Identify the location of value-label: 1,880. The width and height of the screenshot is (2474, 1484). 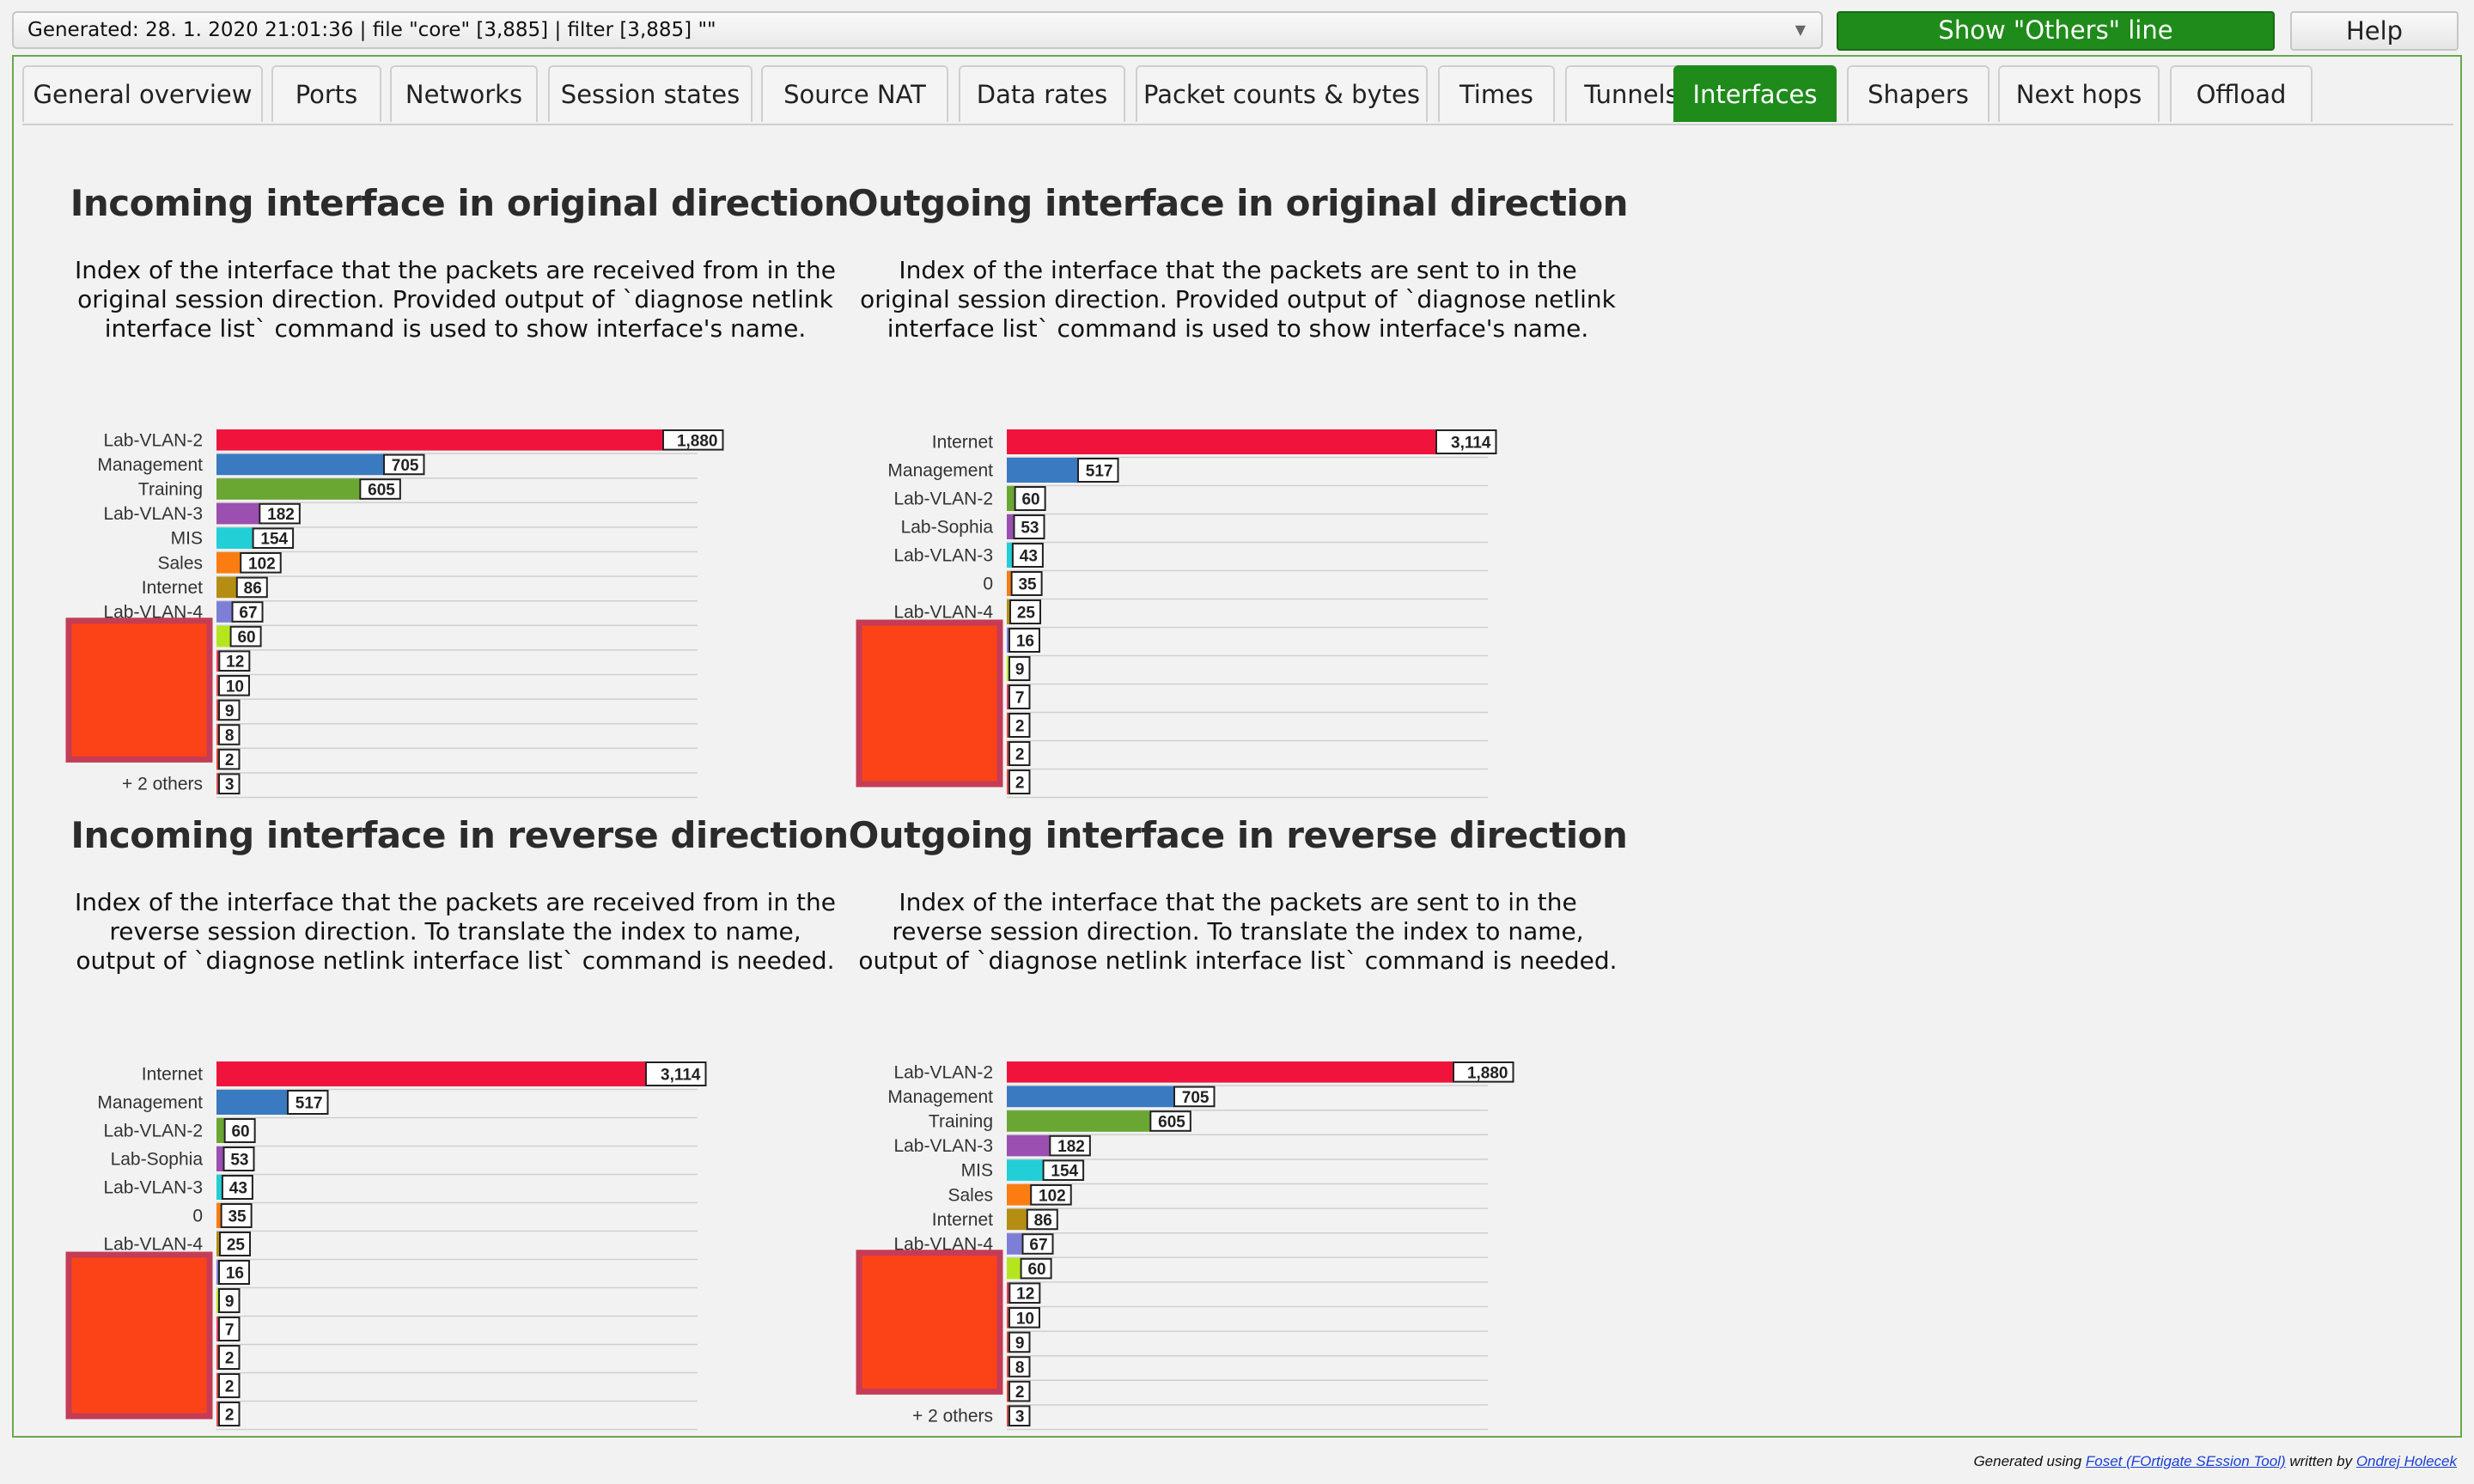
(1487, 1073).